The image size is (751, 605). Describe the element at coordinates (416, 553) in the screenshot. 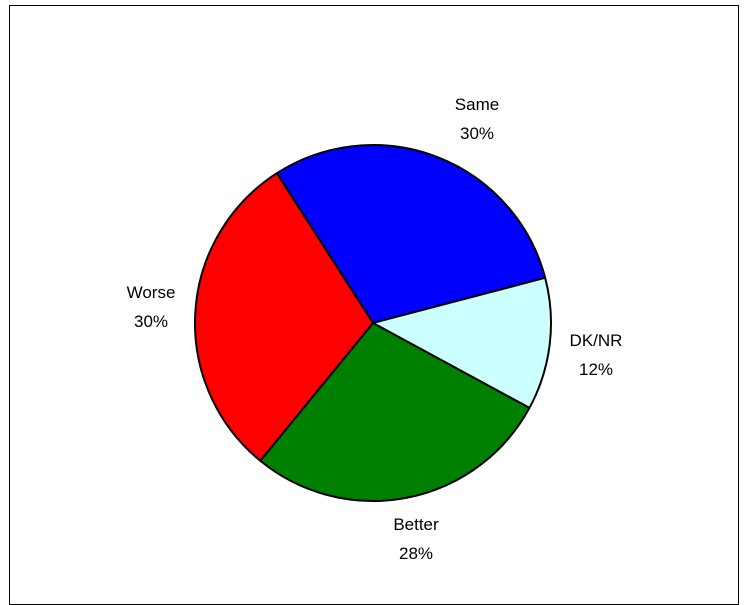

I see `value-label-better: 28%` at that location.